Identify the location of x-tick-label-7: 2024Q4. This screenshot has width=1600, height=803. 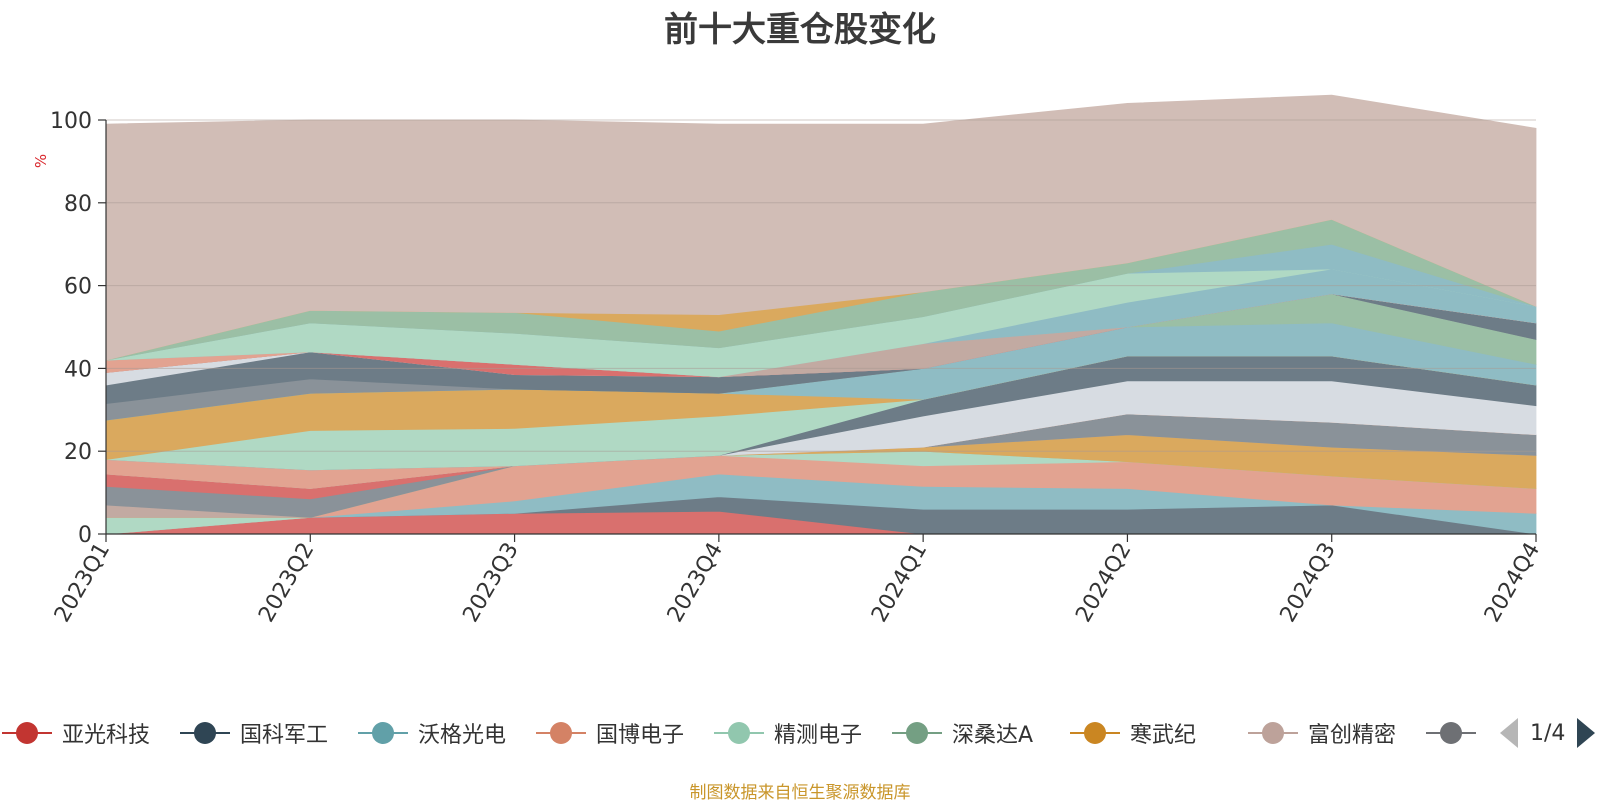
(1512, 583).